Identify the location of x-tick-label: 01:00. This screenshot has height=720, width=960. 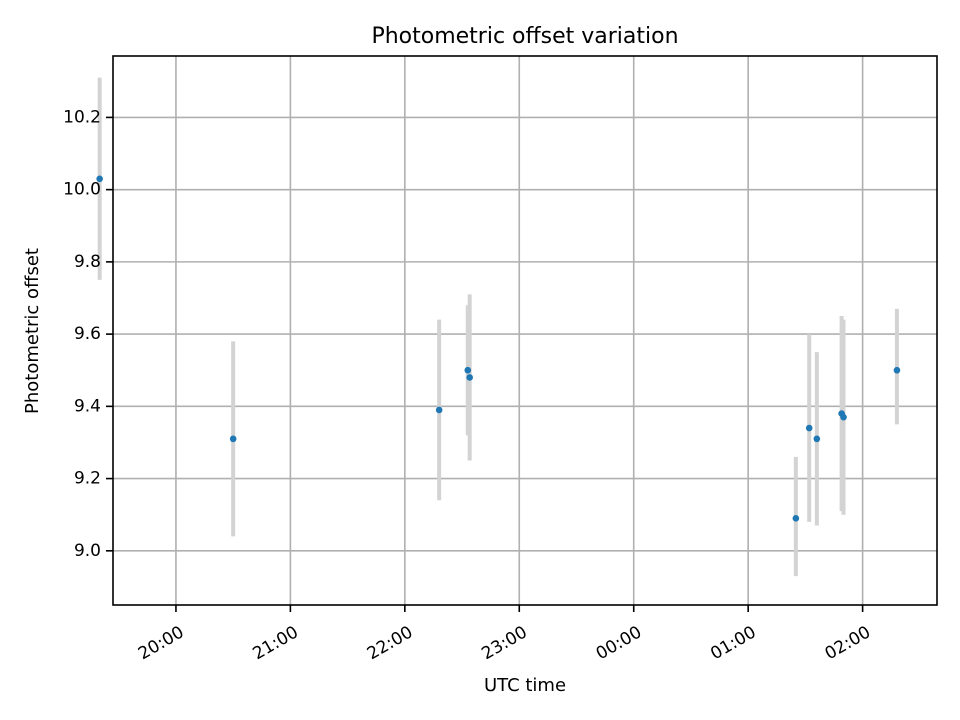
(733, 643).